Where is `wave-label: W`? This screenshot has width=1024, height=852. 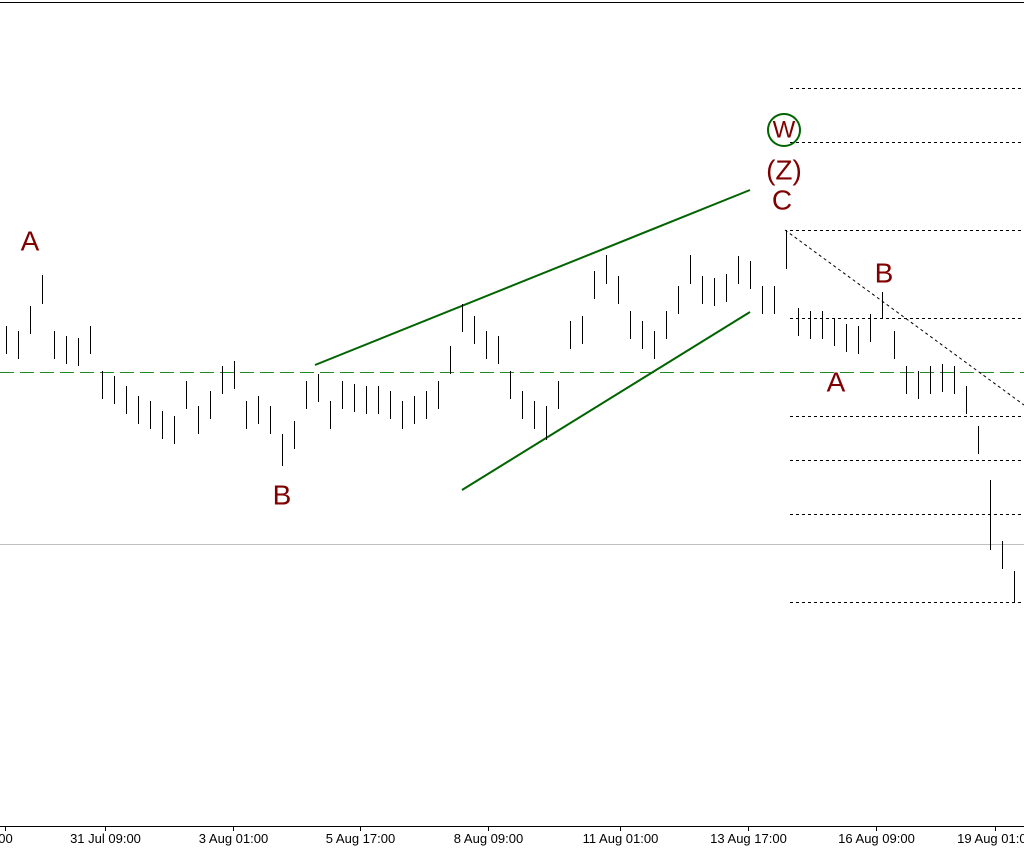
wave-label: W is located at coordinates (784, 129).